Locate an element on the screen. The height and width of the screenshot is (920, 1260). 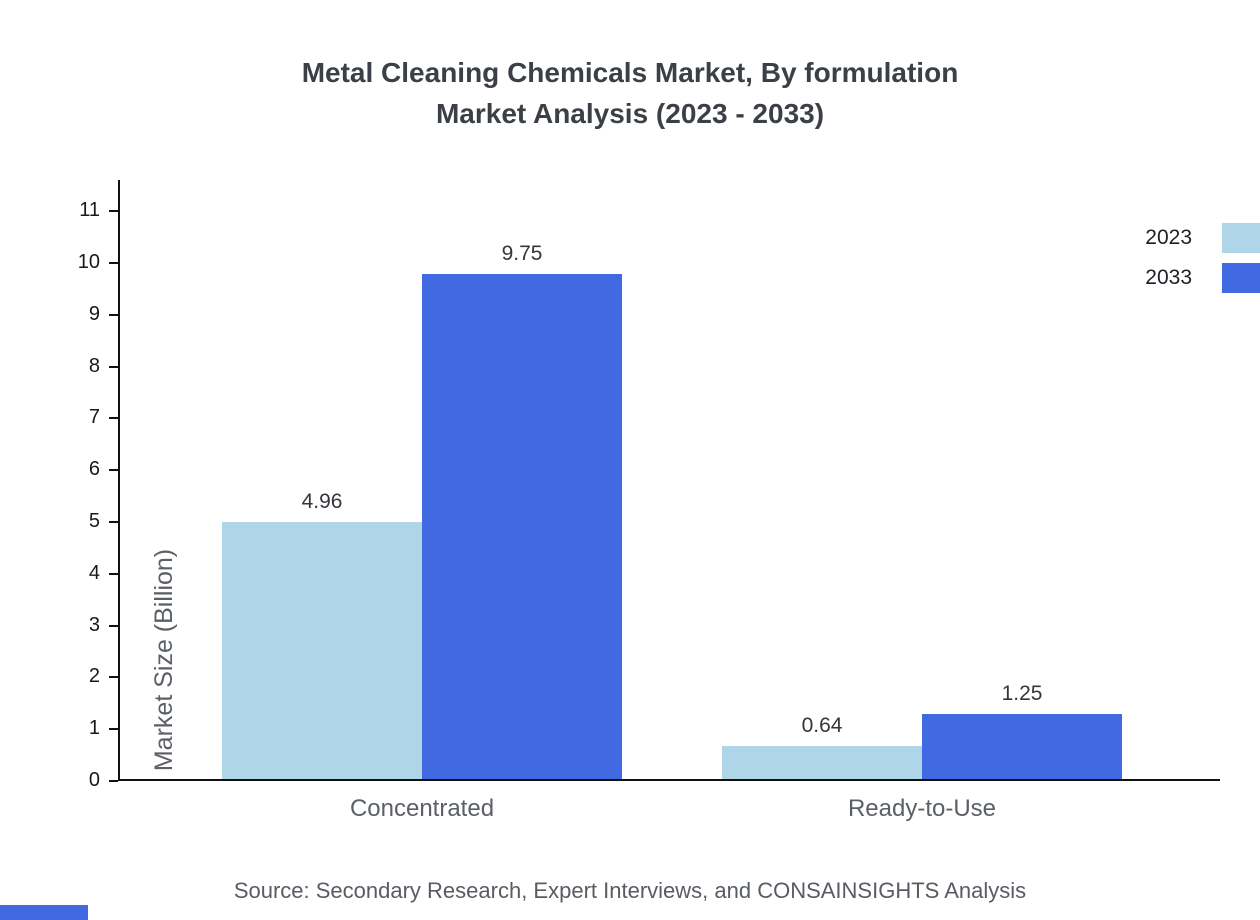
bar-2023-ready-to-use is located at coordinates (822, 762).